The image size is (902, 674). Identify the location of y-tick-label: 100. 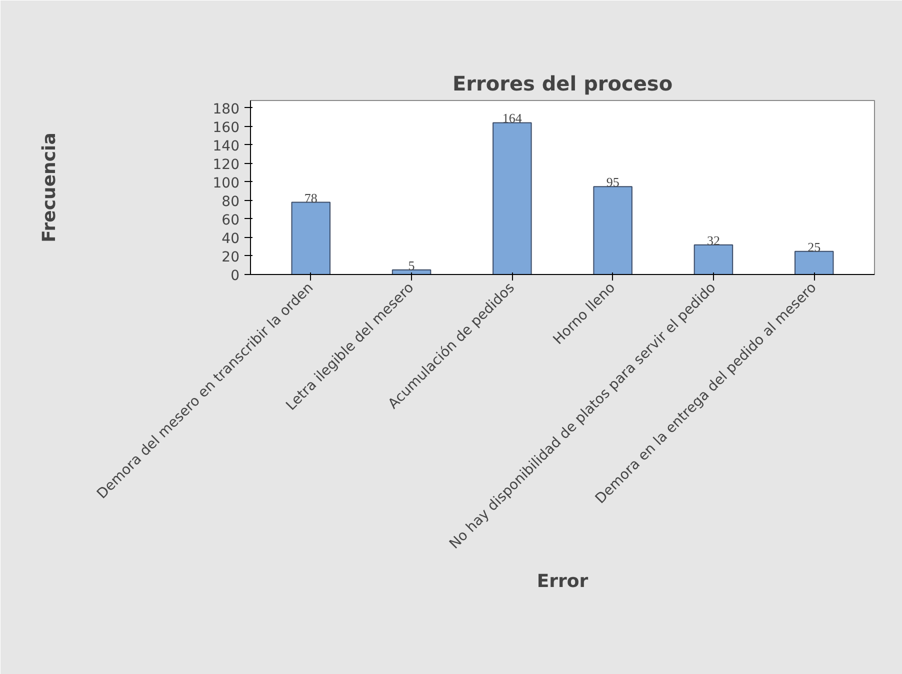
(226, 183).